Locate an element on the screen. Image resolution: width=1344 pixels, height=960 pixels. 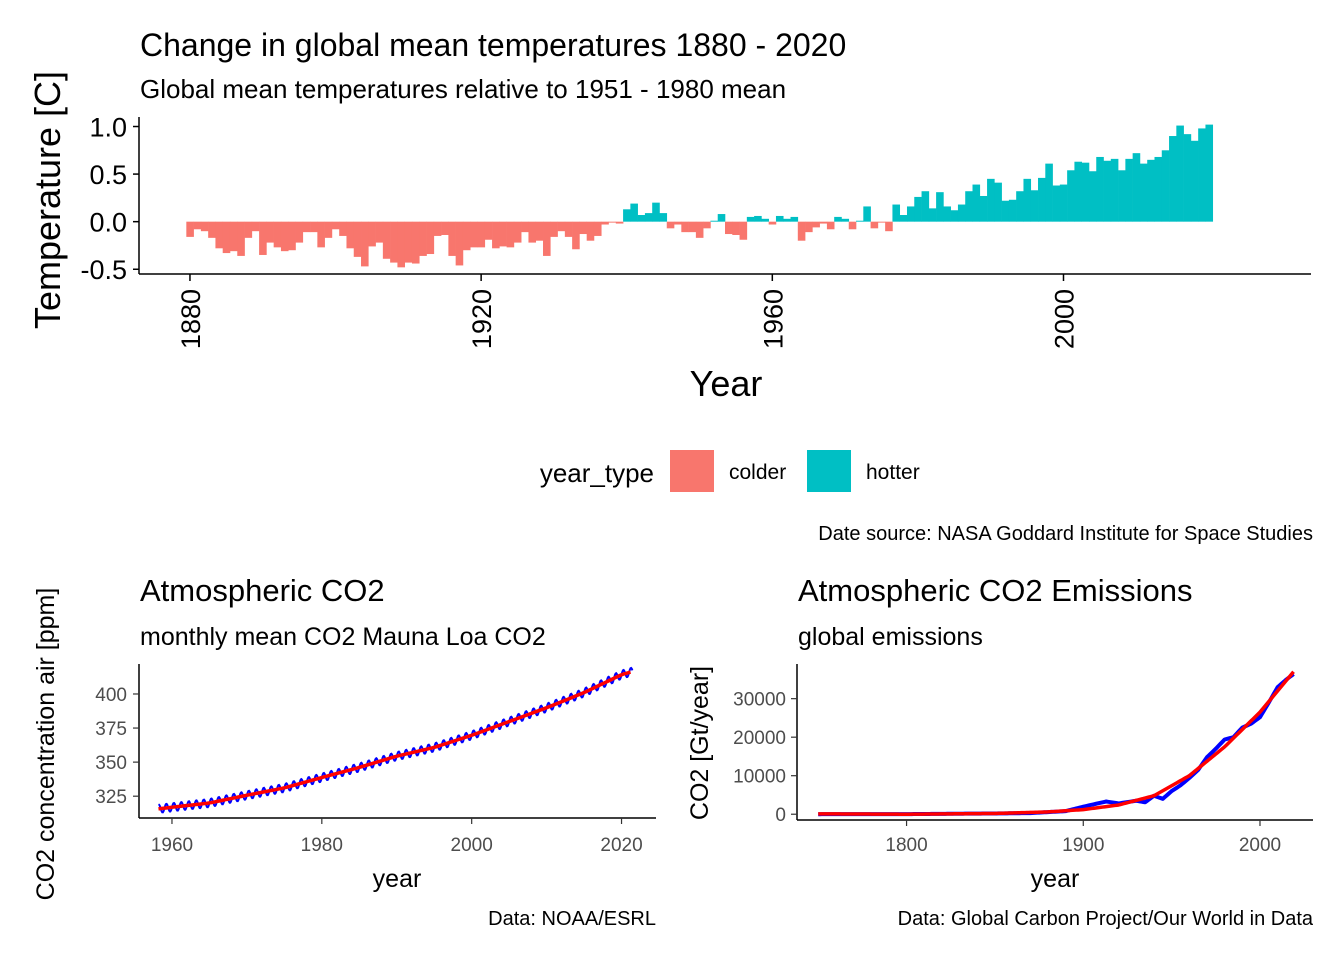
co2-emissions-y-ticks: 0 10000 20000 30000 is located at coordinates (765, 758).